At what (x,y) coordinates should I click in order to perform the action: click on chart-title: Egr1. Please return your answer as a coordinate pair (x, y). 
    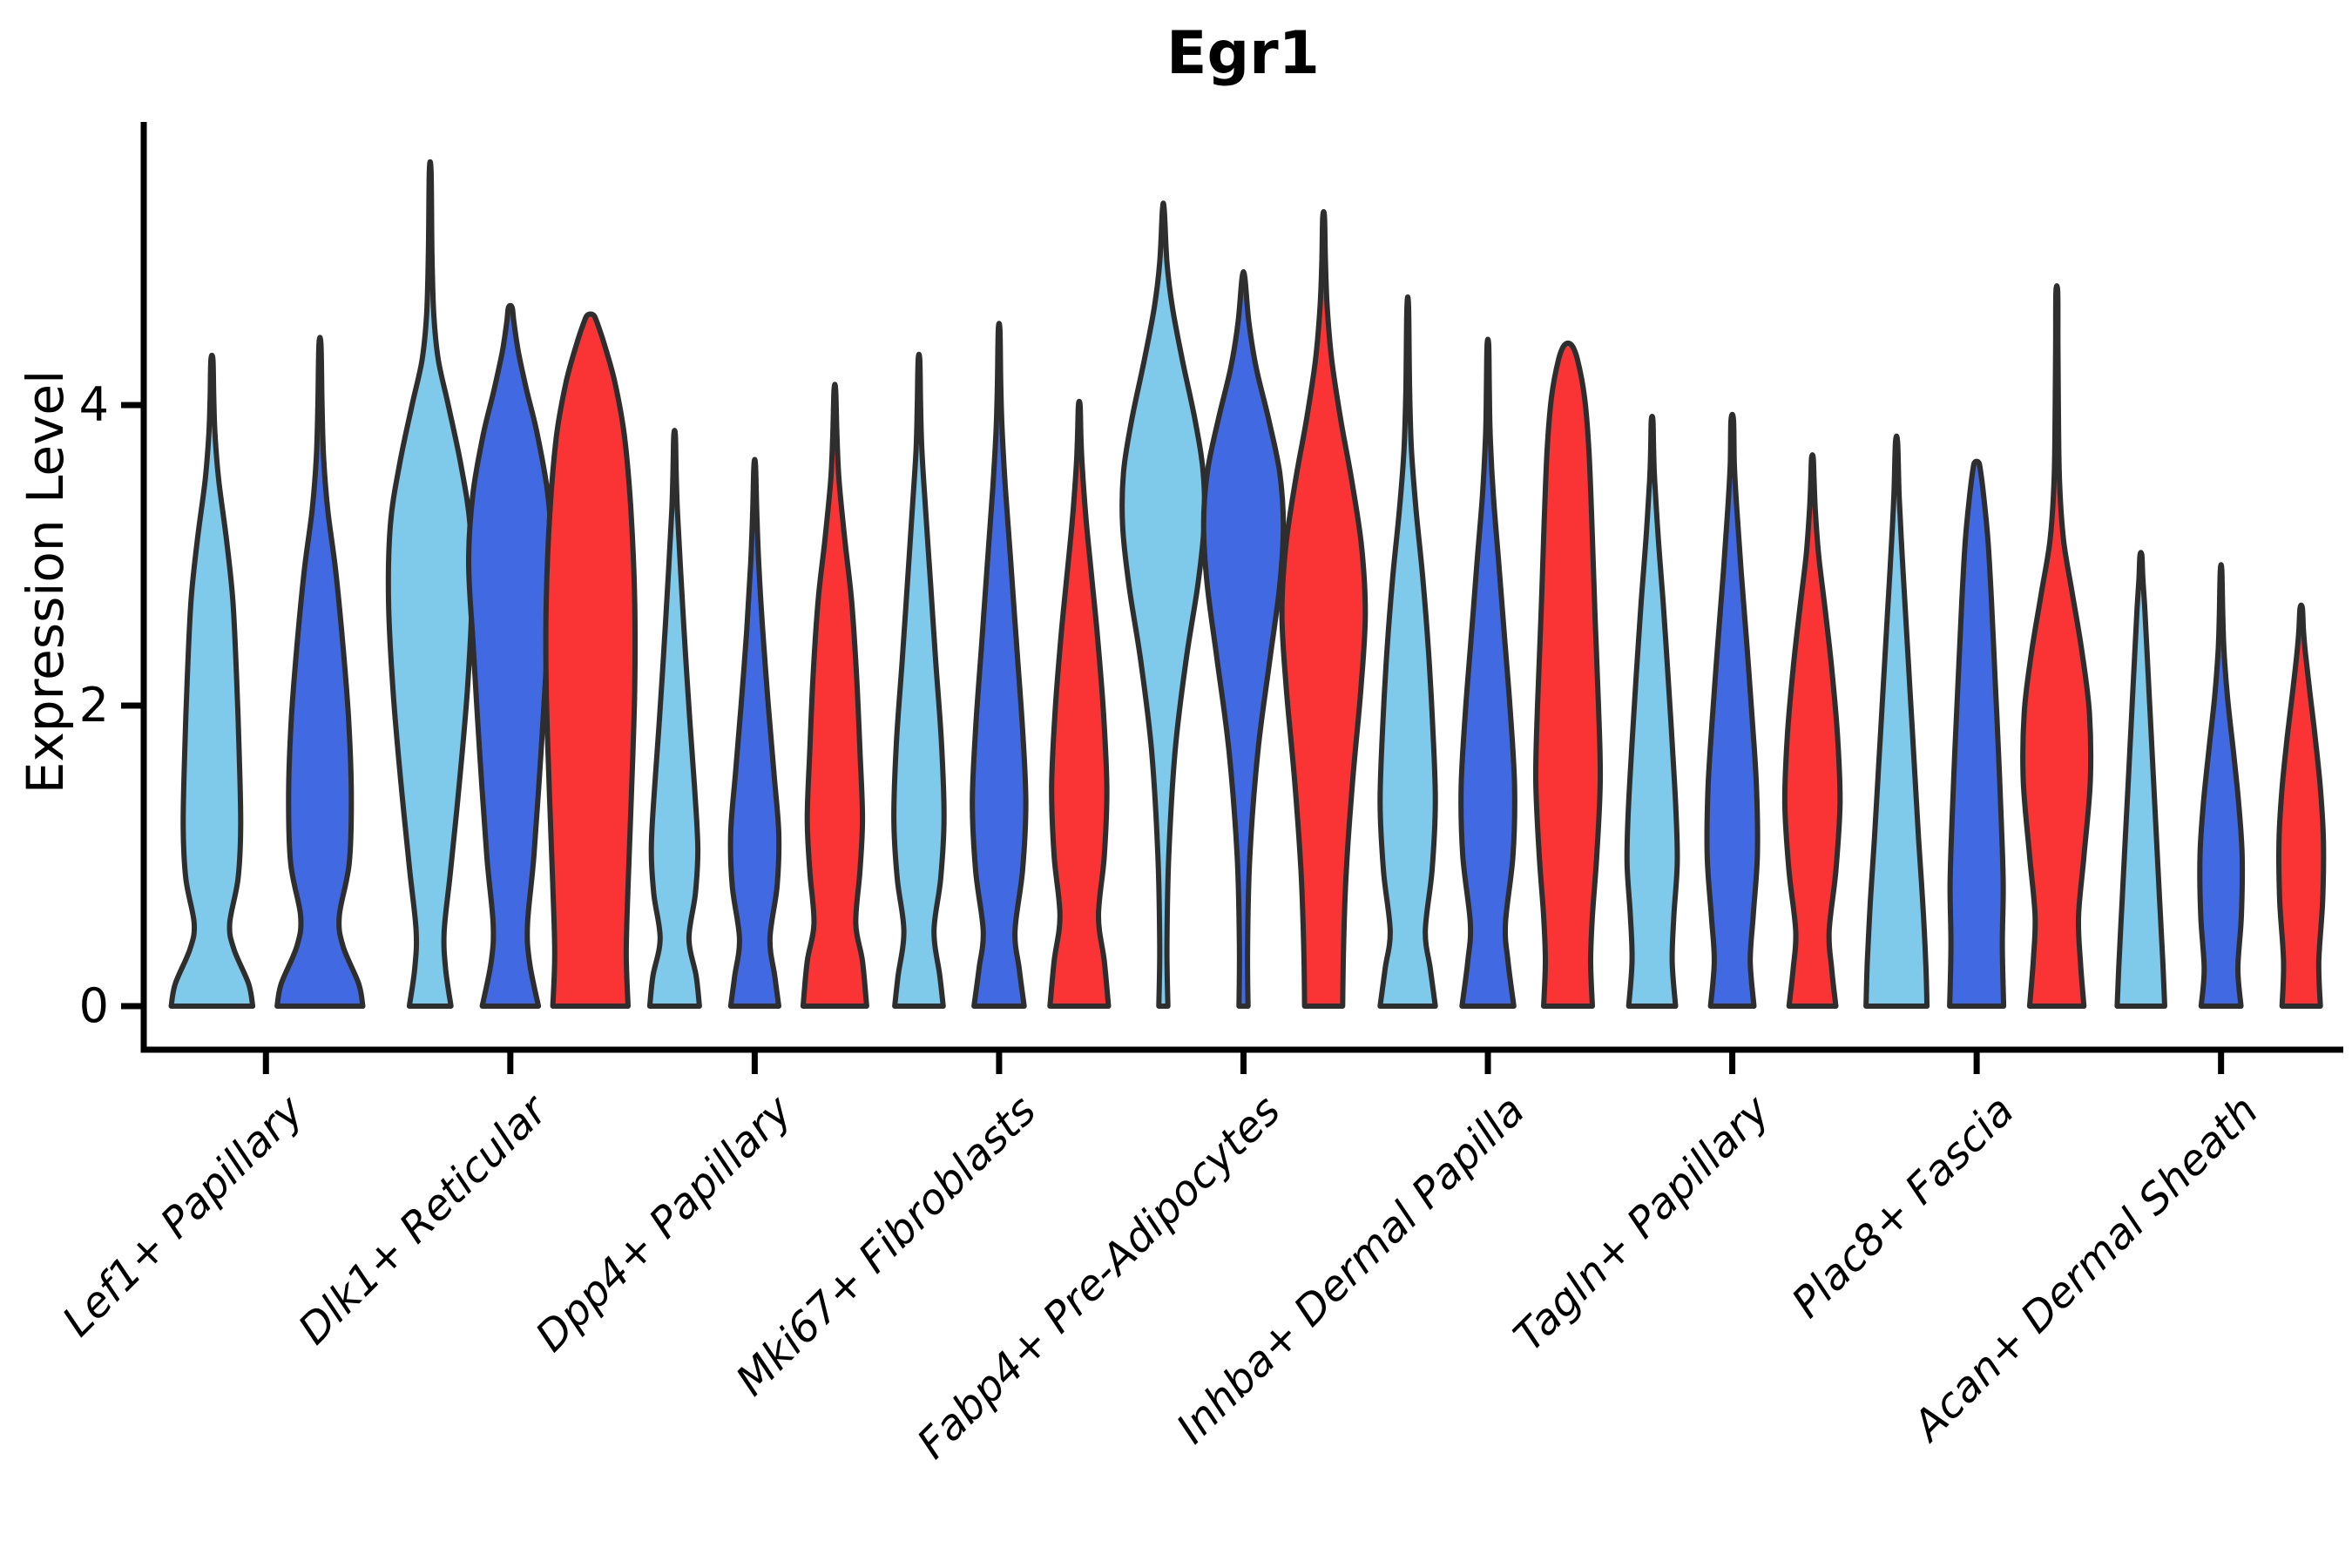
    Looking at the image, I should click on (1243, 53).